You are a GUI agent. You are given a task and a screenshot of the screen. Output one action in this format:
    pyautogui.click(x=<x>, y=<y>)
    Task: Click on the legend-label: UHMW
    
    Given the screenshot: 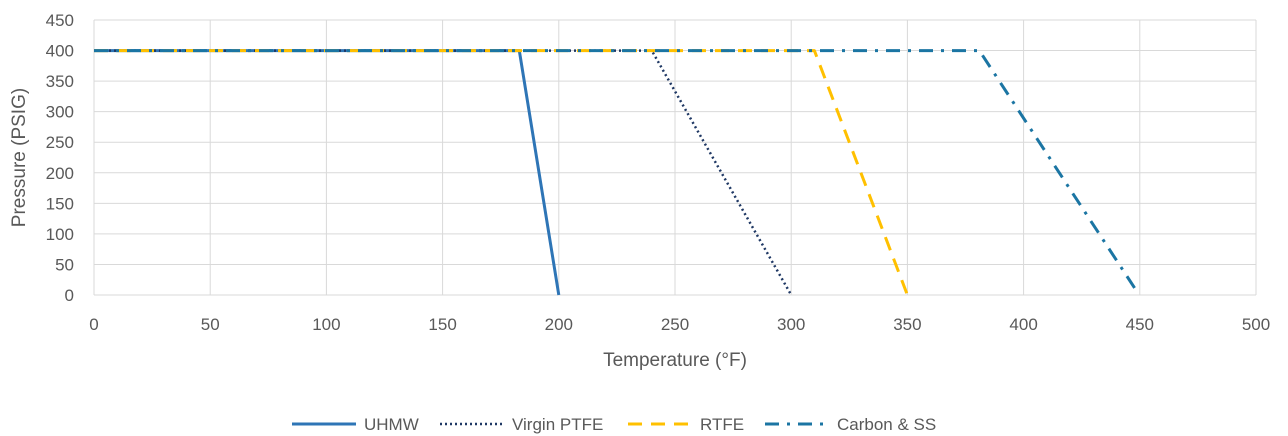 What is the action you would take?
    pyautogui.click(x=391, y=424)
    